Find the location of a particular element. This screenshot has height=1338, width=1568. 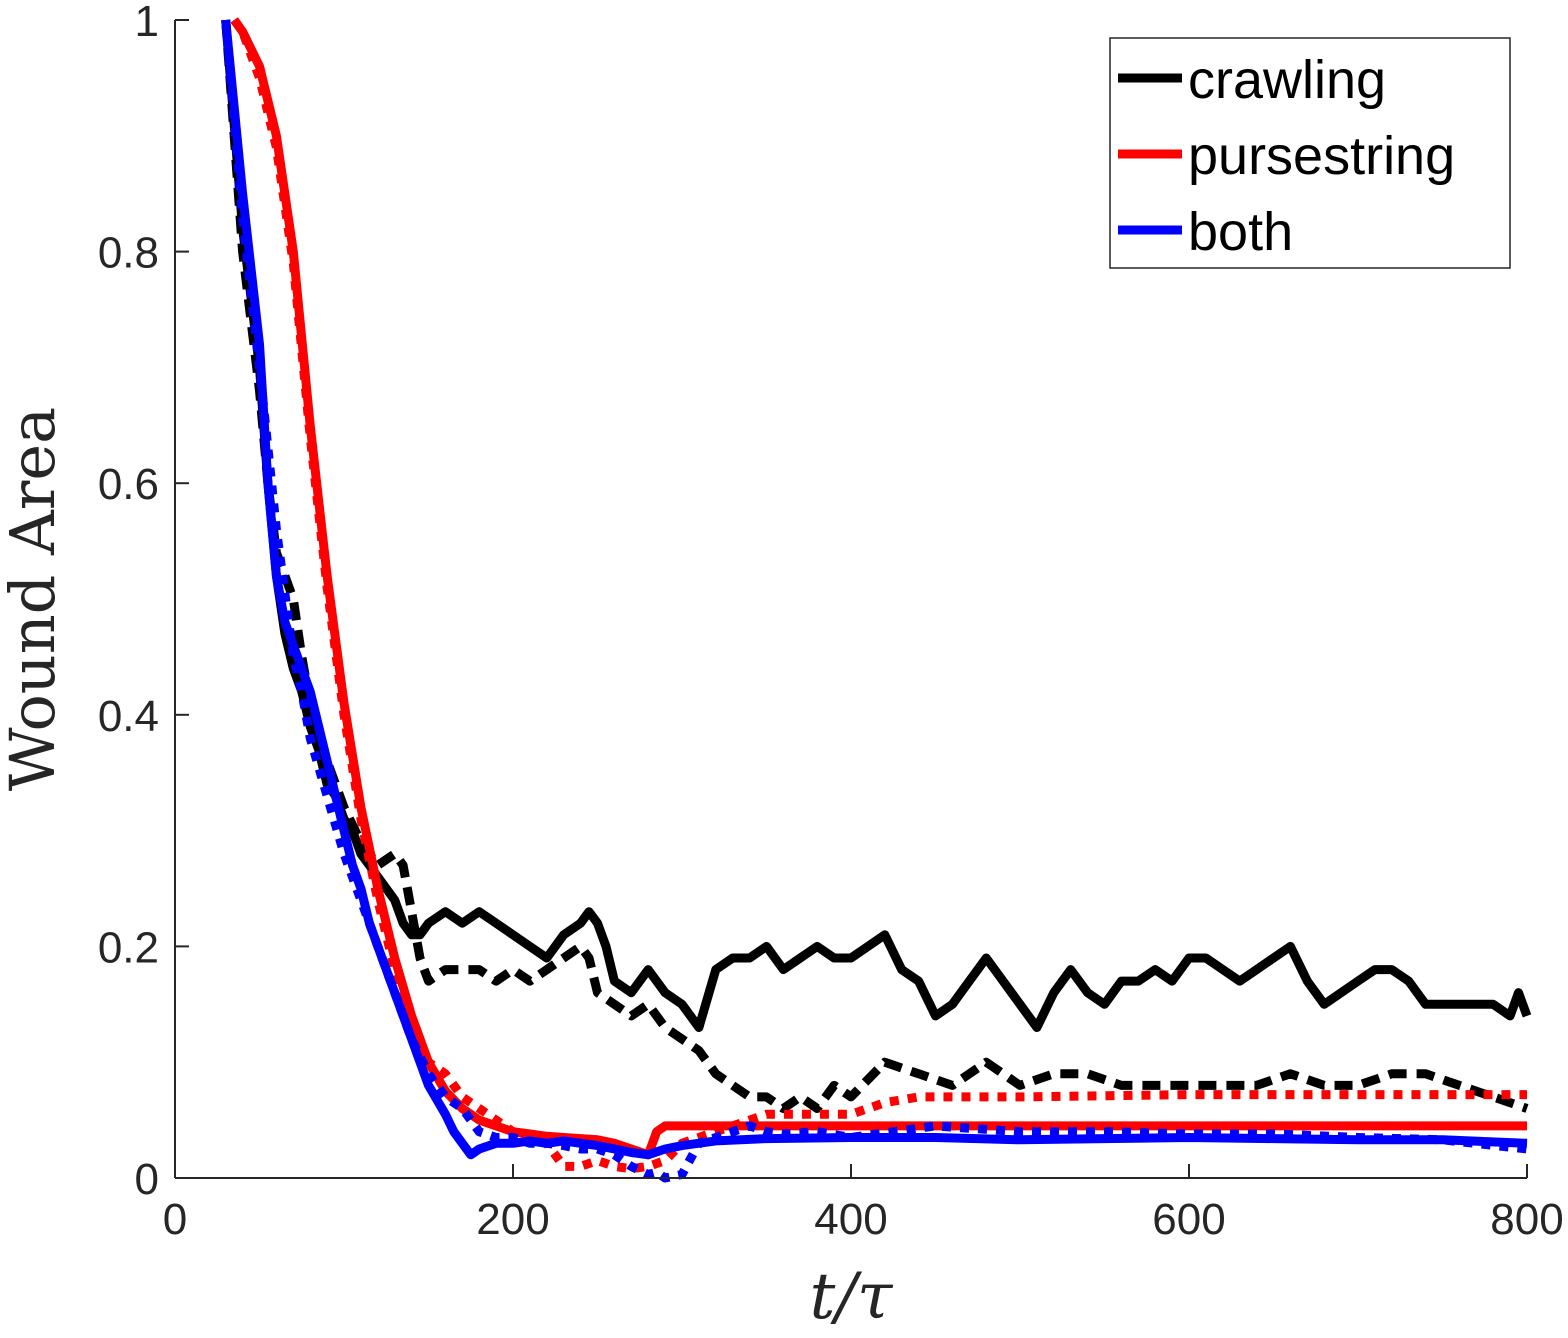

y-tick-label: 0.4 is located at coordinates (128, 716).